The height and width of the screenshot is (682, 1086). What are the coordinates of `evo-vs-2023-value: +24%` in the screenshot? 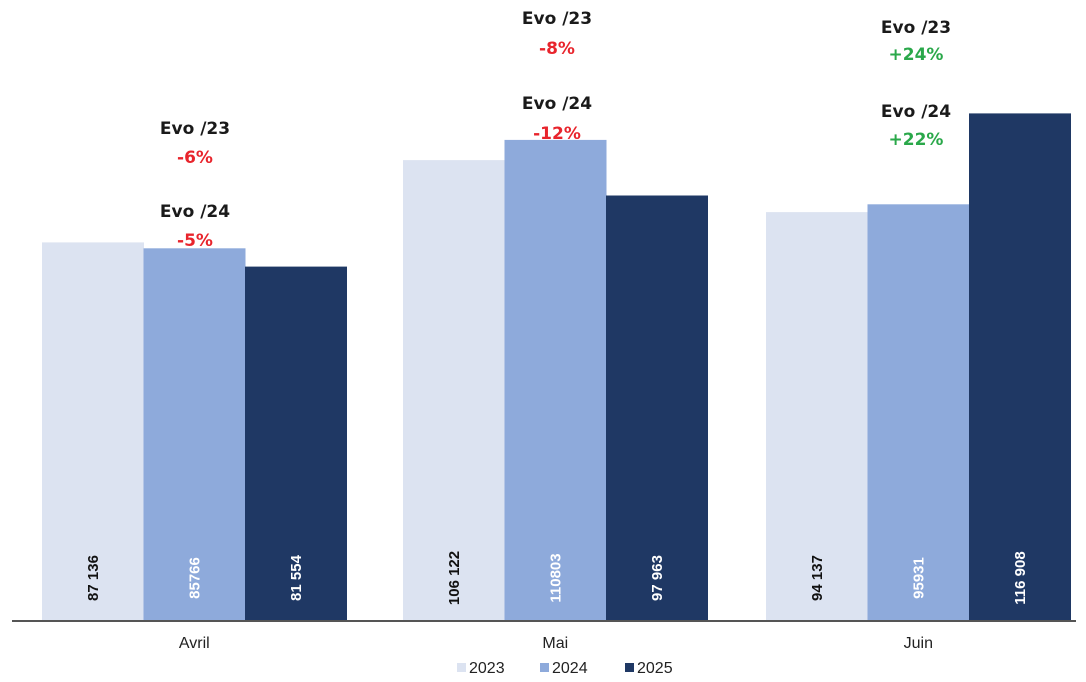 It's located at (916, 55).